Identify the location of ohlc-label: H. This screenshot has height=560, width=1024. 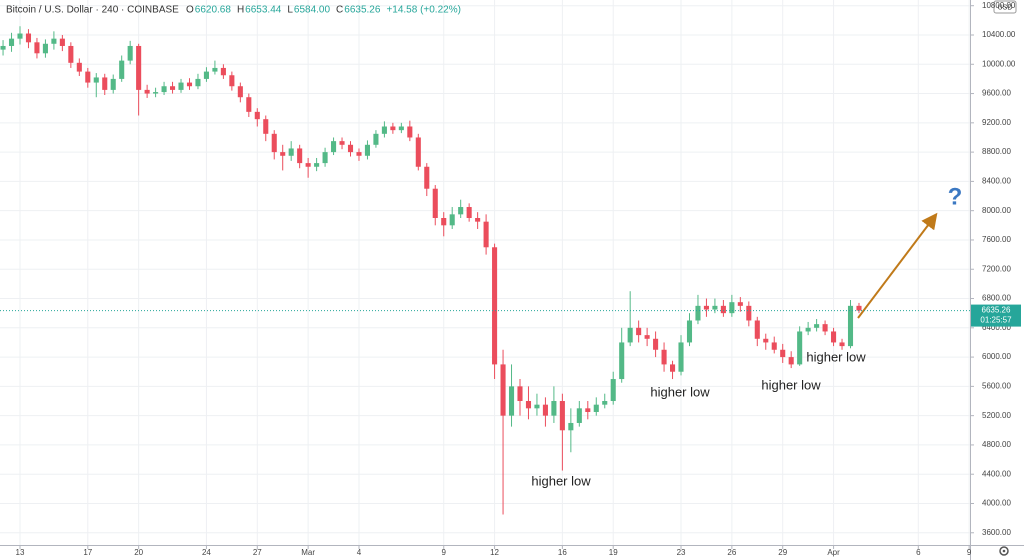
(240, 10).